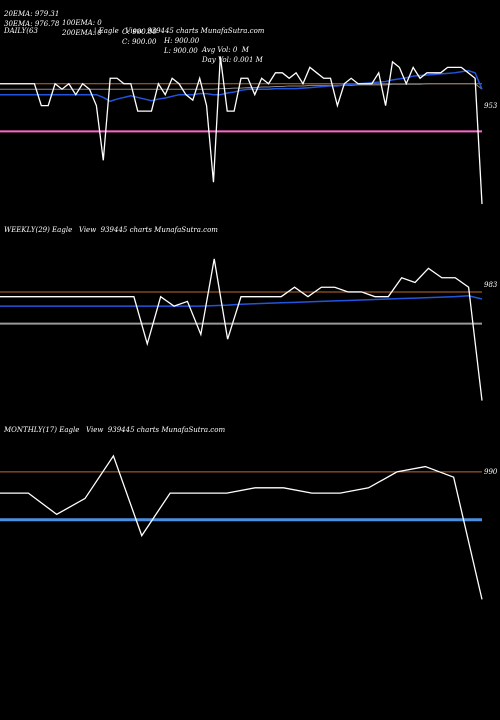  Describe the element at coordinates (32, 24) in the screenshot. I see `ema30-value: 30EMA: 976.78` at that location.